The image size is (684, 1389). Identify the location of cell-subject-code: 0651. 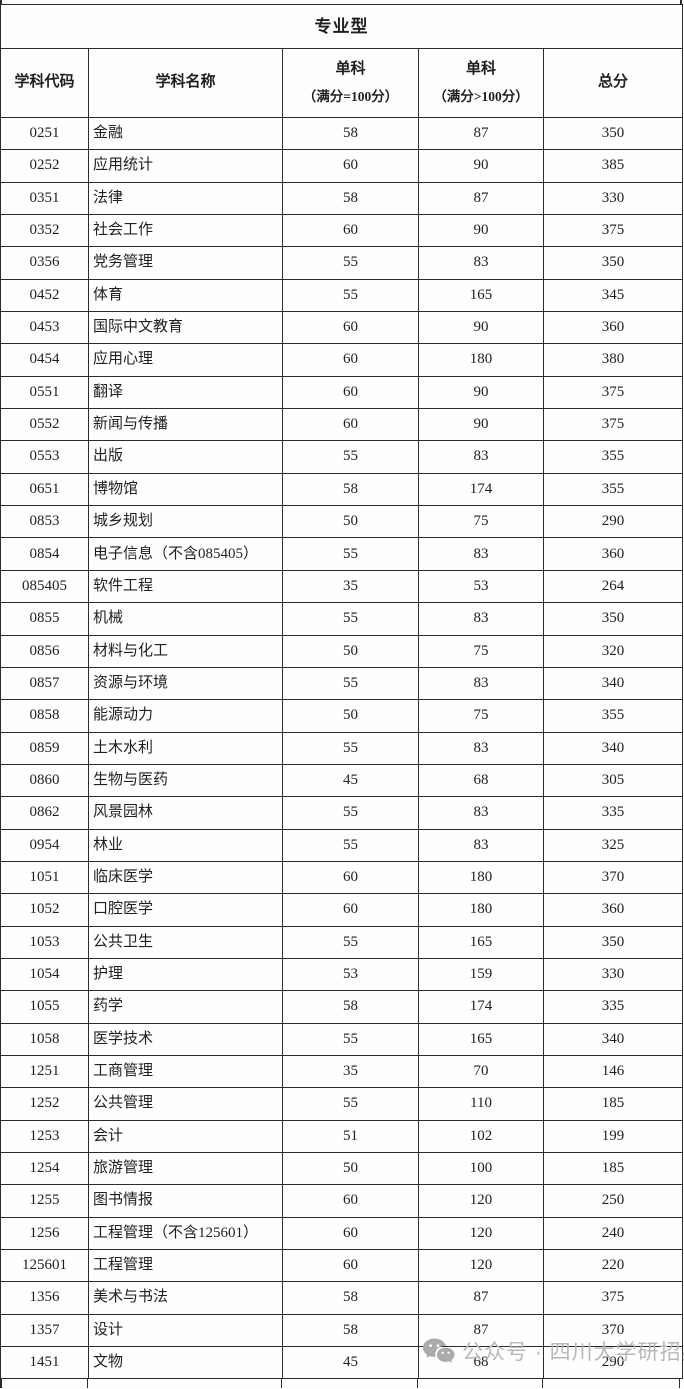
(44, 489).